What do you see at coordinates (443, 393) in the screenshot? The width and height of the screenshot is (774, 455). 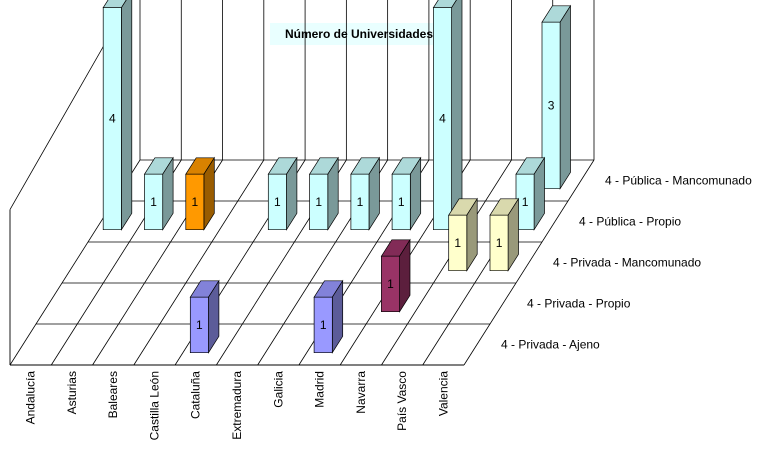 I see `x-tick-label: Valencia` at bounding box center [443, 393].